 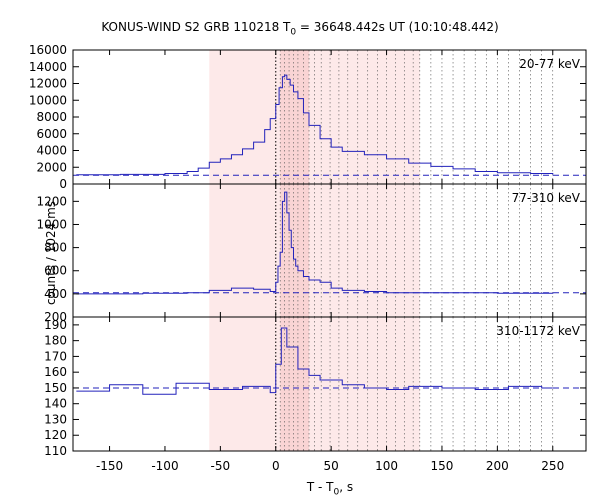 What do you see at coordinates (538, 331) in the screenshot?
I see `energy-band-label: 310-1172 keV` at bounding box center [538, 331].